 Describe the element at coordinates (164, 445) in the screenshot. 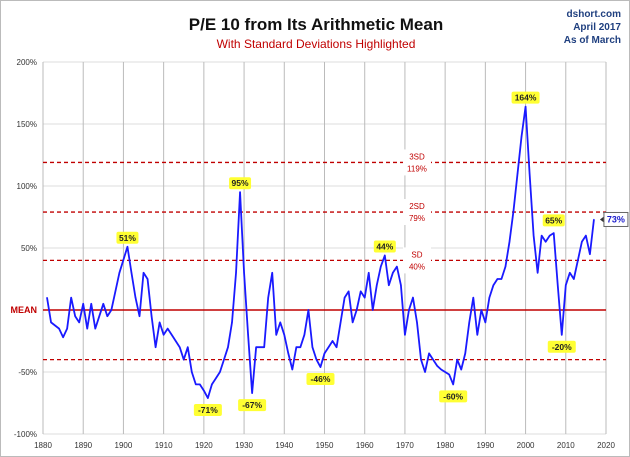

I see `x-tick-label: 1910` at that location.